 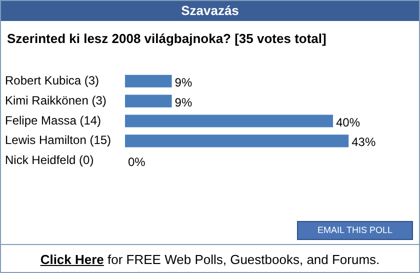 I want to click on data-label: 43%, so click(x=364, y=142).